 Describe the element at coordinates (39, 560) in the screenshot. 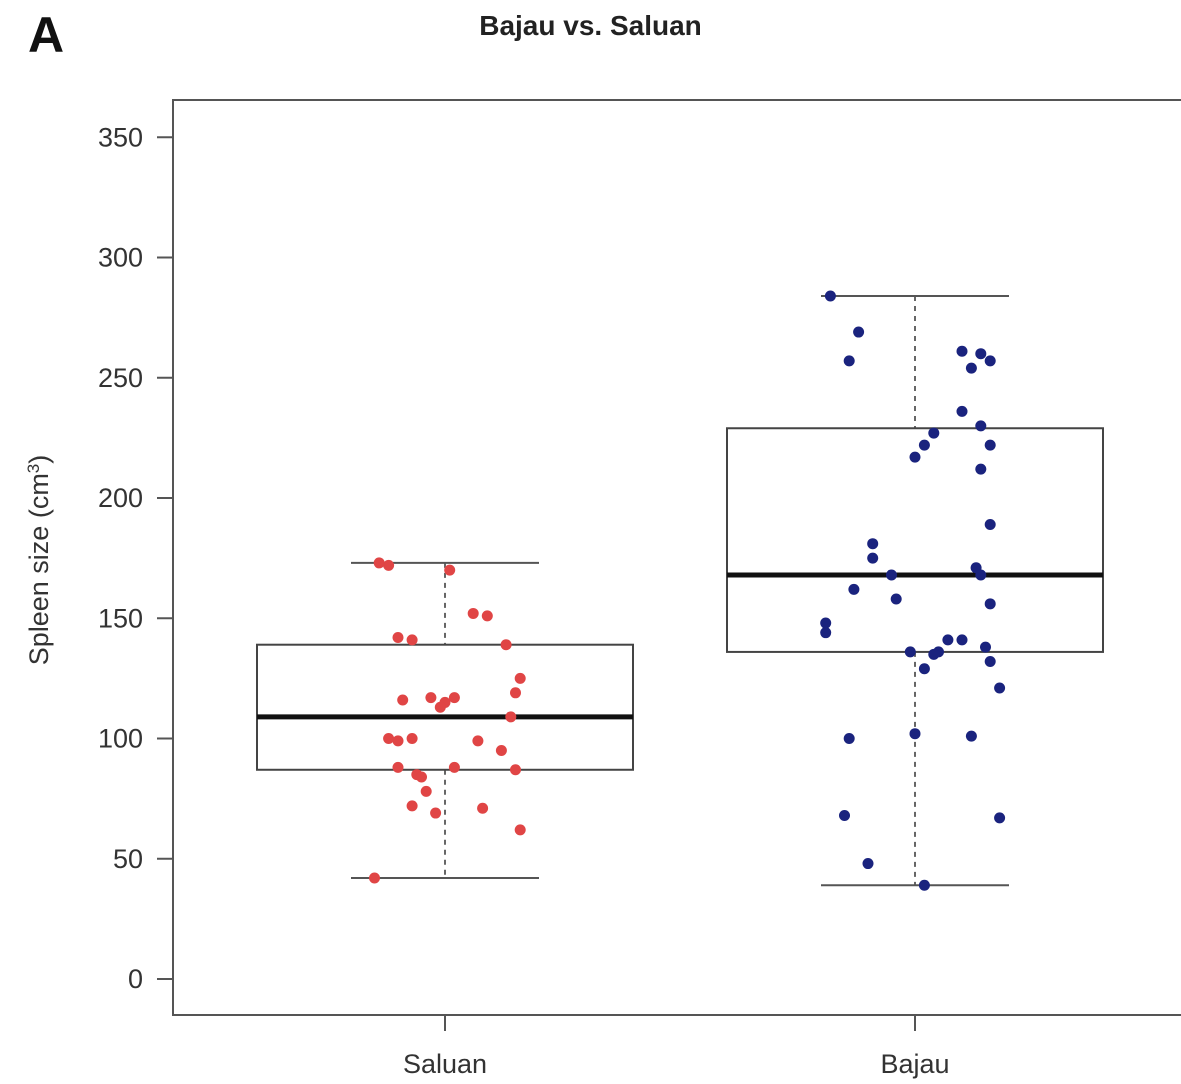

I see `y-axis-title: Spleen size (cm3)` at that location.